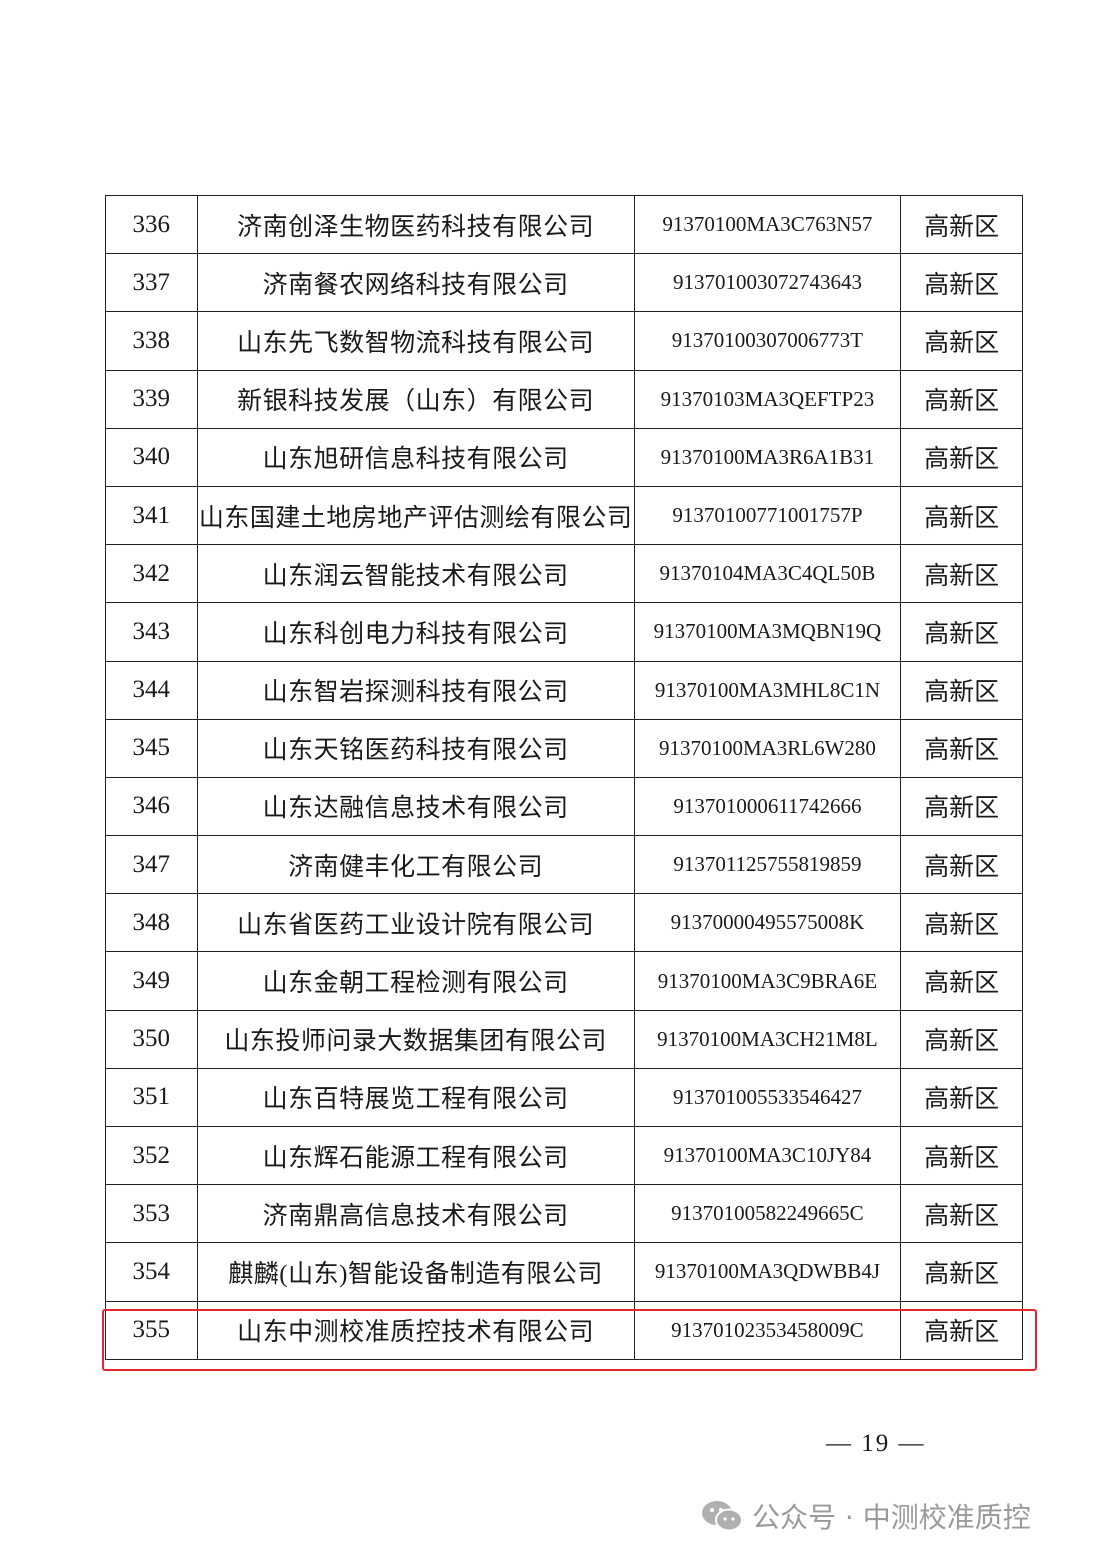 The image size is (1102, 1559). Describe the element at coordinates (151, 341) in the screenshot. I see `row-number: 338` at that location.